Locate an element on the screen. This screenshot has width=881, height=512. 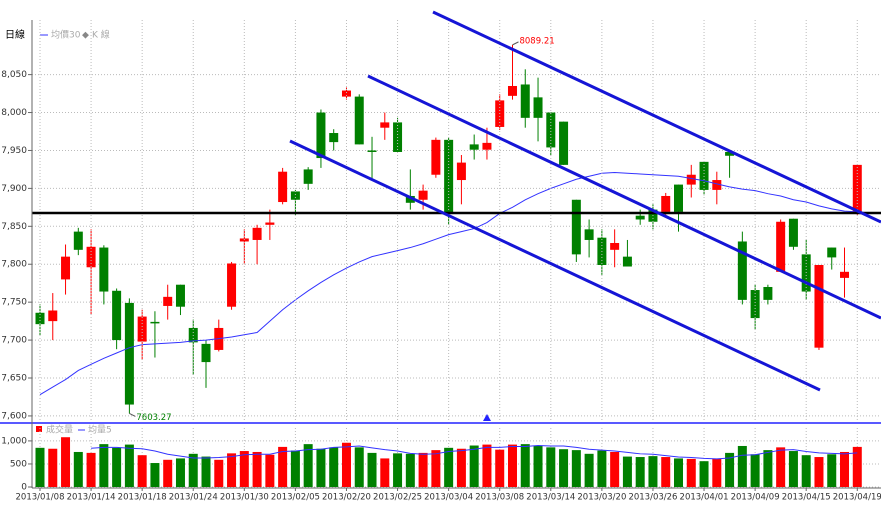
legend-label: K 線 is located at coordinates (101, 35).